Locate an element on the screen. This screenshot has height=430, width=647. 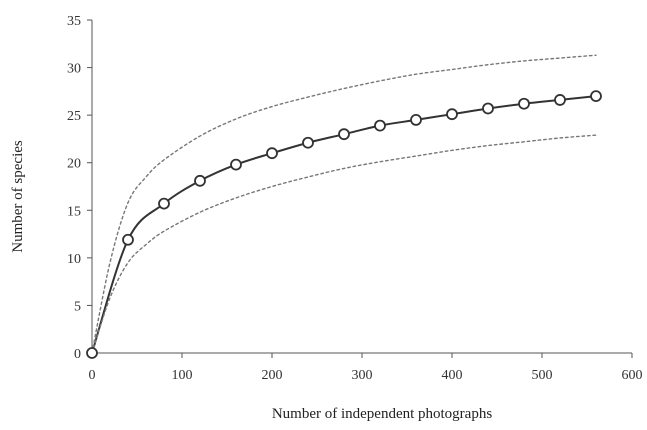
x-tick-label: 200 is located at coordinates (272, 375).